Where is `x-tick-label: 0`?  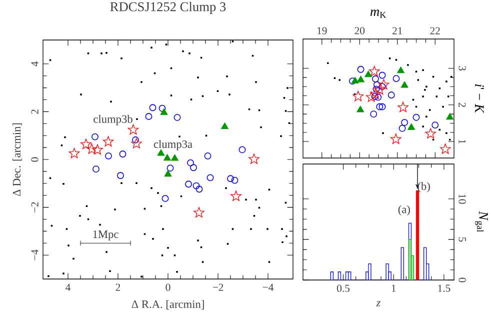 x-tick-label: 0 is located at coordinates (168, 287).